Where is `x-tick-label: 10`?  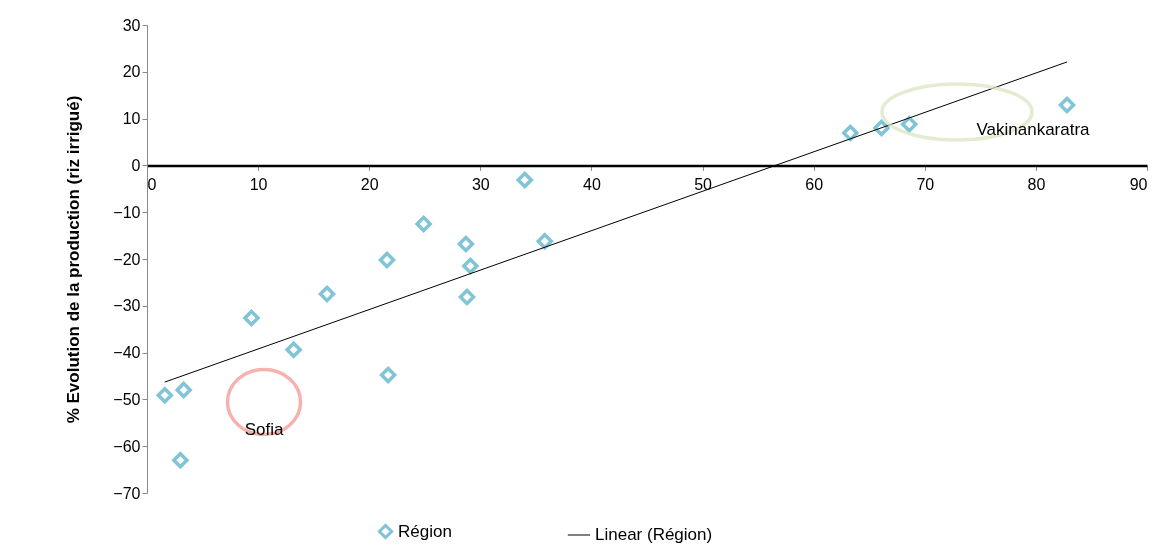 x-tick-label: 10 is located at coordinates (258, 184).